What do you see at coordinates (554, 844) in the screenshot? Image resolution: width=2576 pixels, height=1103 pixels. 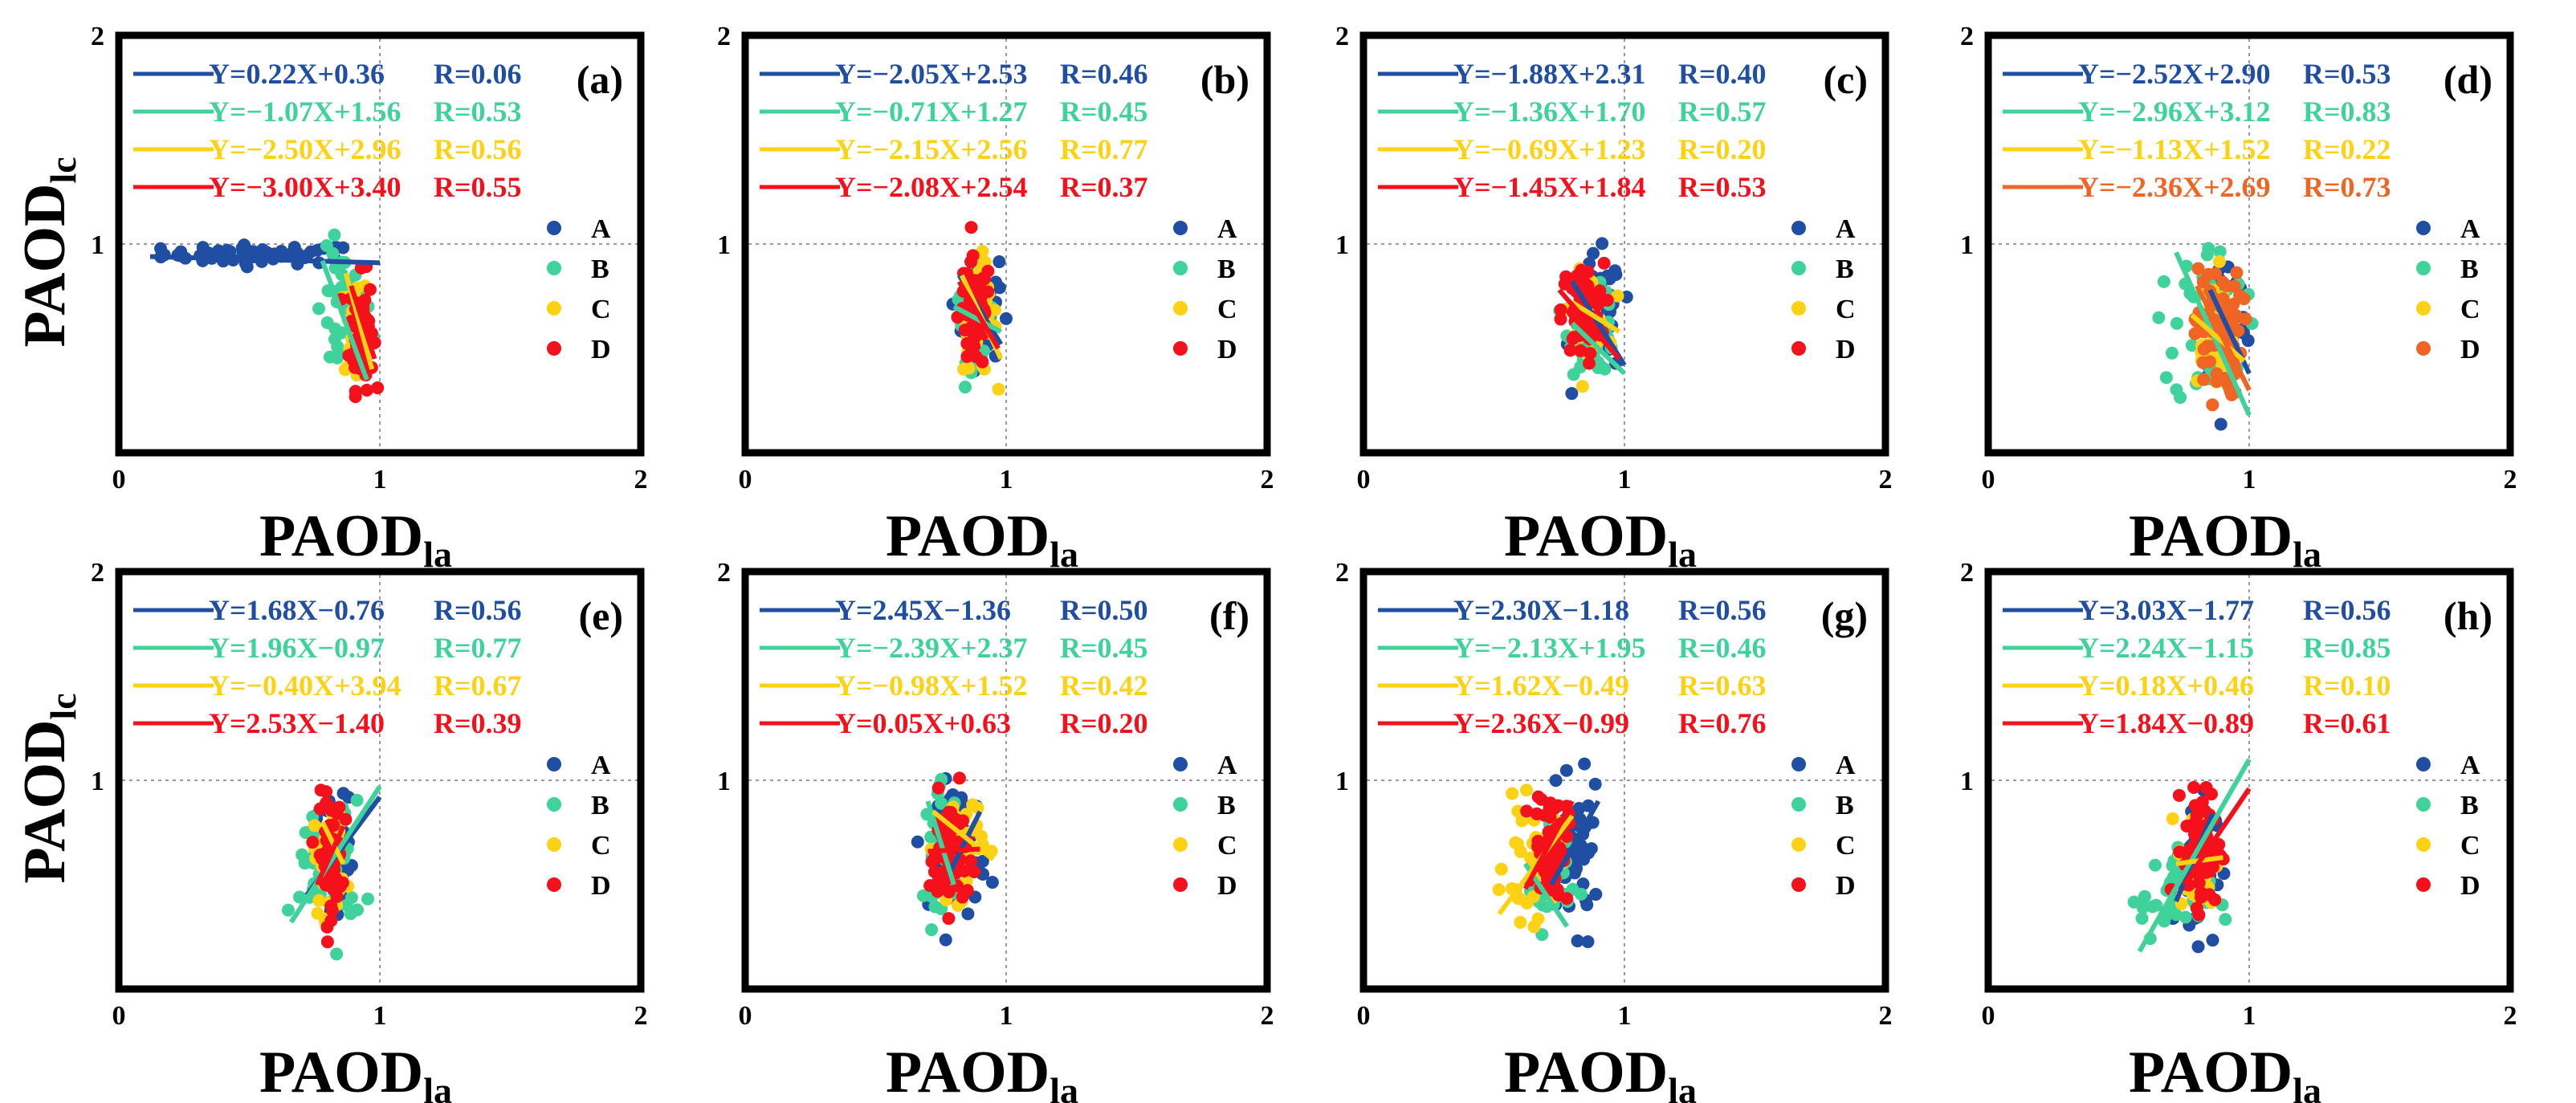 I see `legend-marker-C` at bounding box center [554, 844].